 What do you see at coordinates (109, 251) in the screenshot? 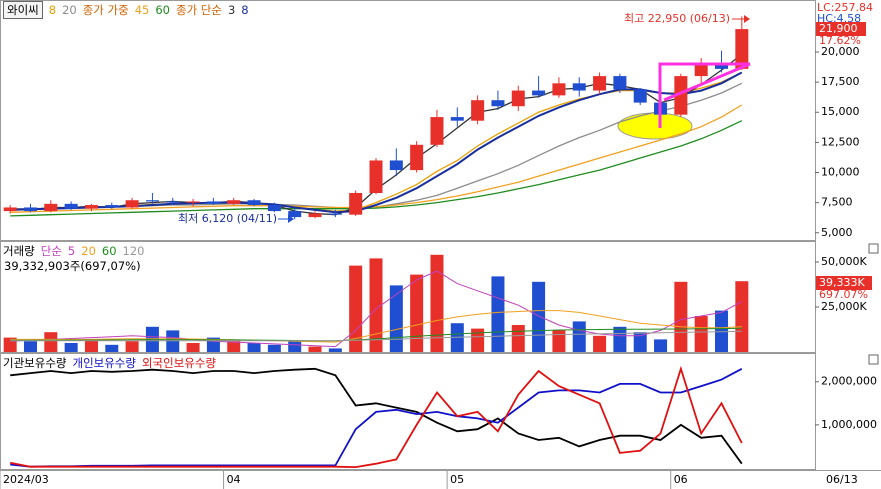
I see `legend-item: 60` at bounding box center [109, 251].